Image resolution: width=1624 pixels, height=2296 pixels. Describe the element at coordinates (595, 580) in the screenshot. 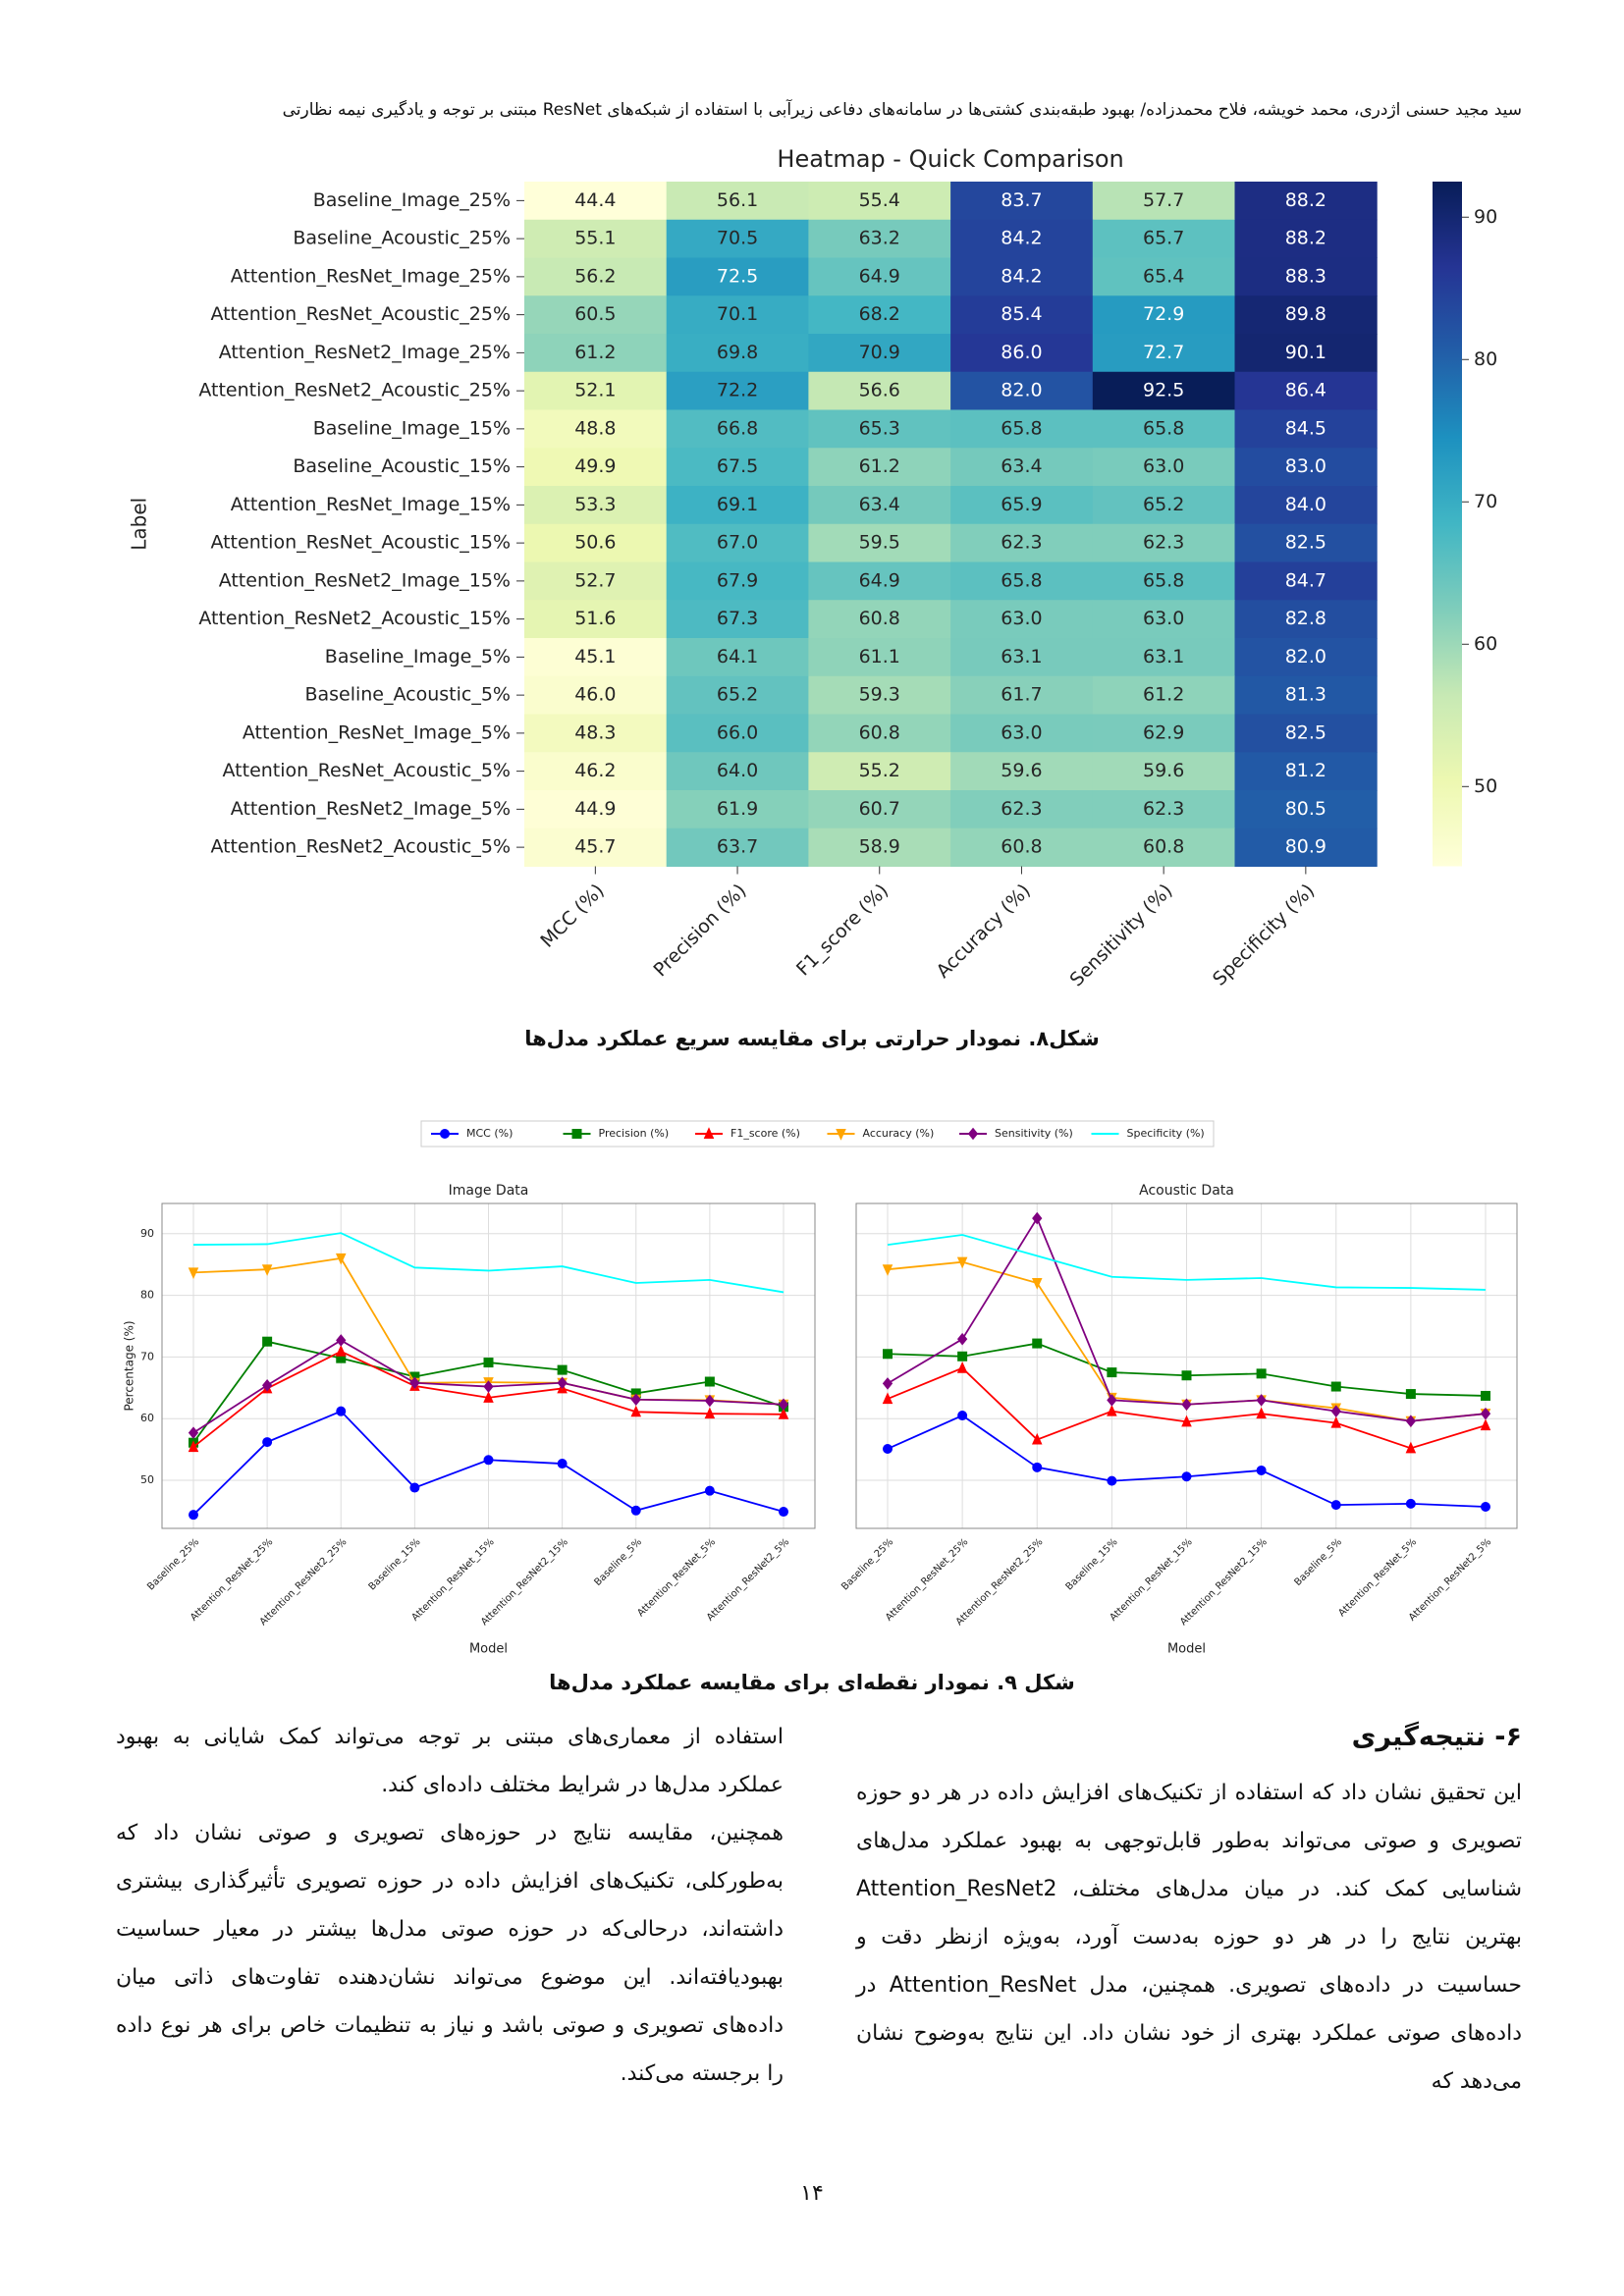

I see `cell-label: 52.7` at that location.